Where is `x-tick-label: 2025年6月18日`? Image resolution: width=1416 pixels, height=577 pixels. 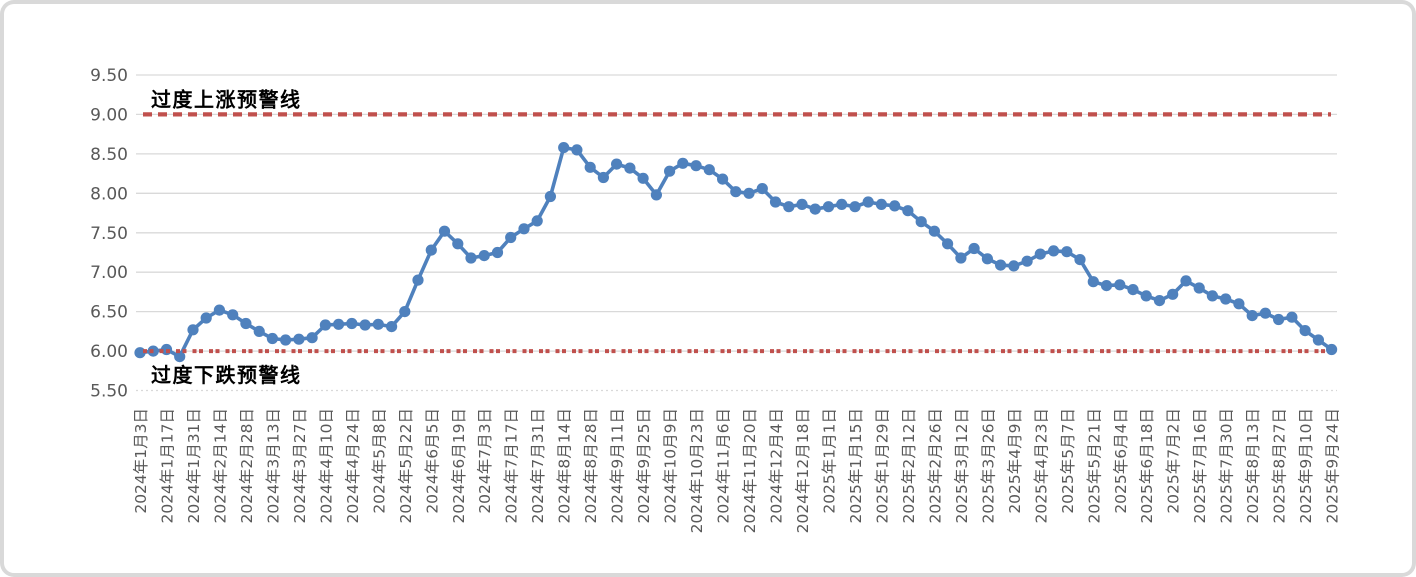 x-tick-label: 2025年6月18日 is located at coordinates (1147, 466).